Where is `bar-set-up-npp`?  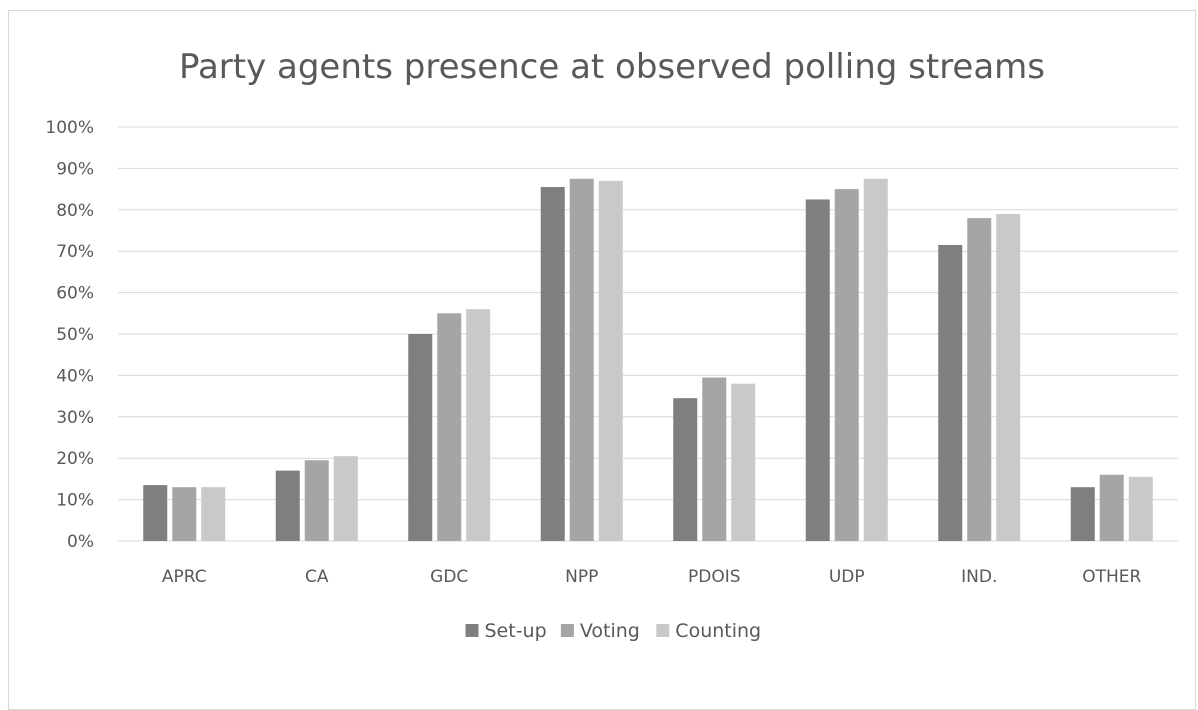 bar-set-up-npp is located at coordinates (552, 364).